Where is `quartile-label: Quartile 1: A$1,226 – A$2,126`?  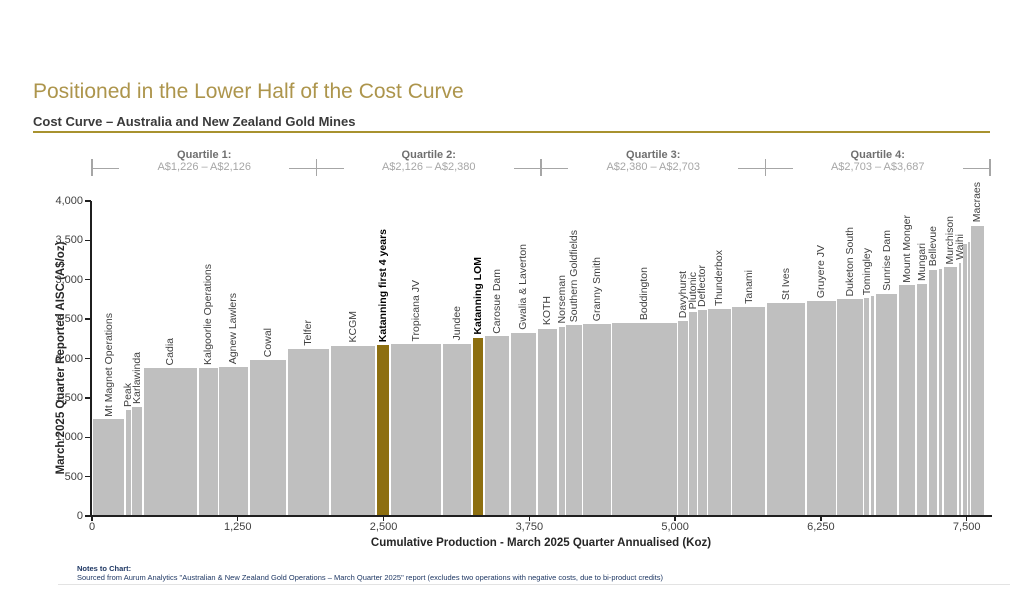 quartile-label: Quartile 1: A$1,226 – A$2,126 is located at coordinates (204, 161).